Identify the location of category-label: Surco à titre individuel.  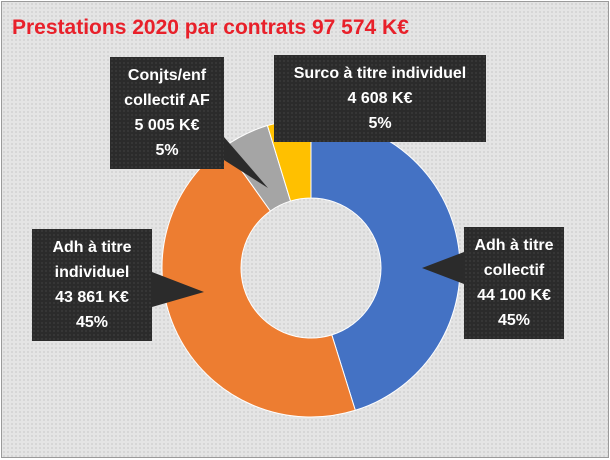
(380, 73).